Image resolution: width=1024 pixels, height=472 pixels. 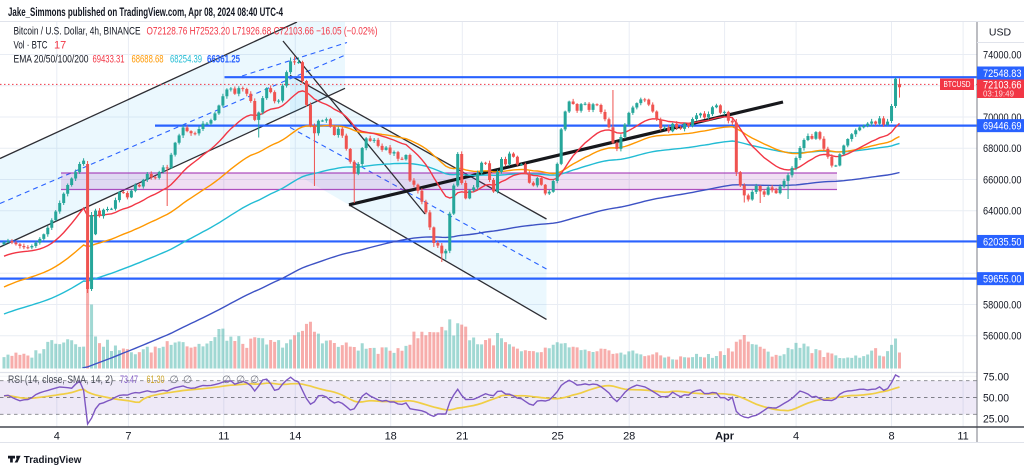 I want to click on svg-text: 25.00, so click(x=996, y=419).